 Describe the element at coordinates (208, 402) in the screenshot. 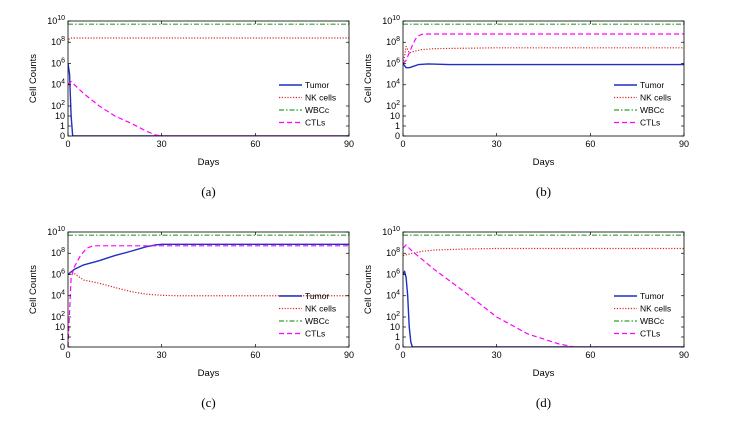

I see `panel-caption: (c)` at that location.